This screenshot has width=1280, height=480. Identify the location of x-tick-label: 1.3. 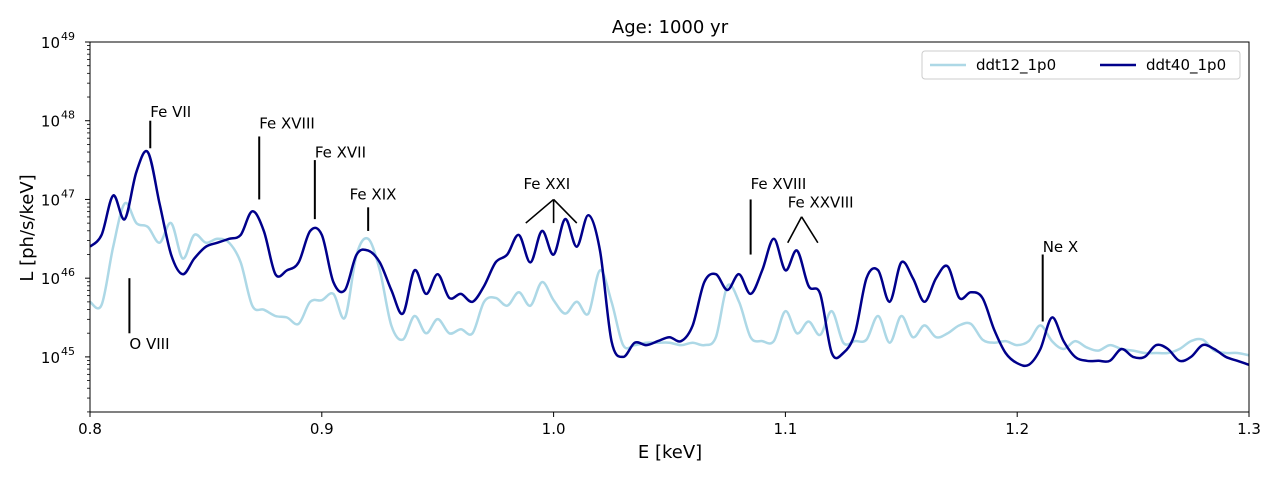
(1249, 429).